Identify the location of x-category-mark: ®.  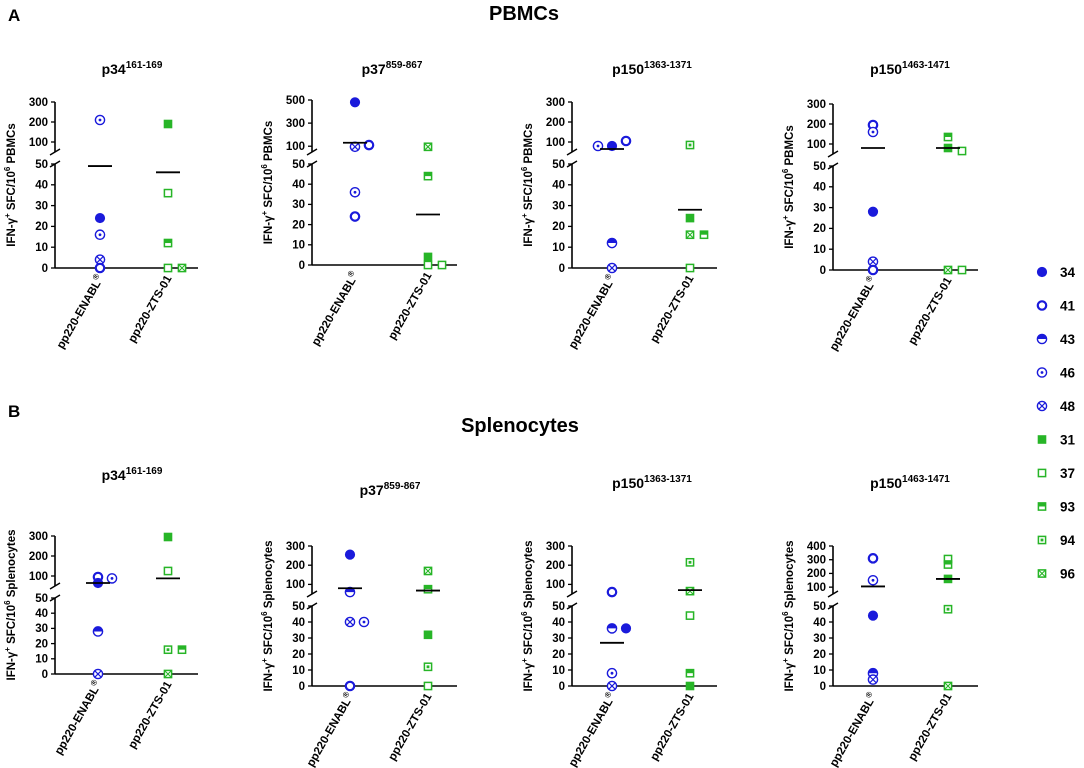
(608, 695).